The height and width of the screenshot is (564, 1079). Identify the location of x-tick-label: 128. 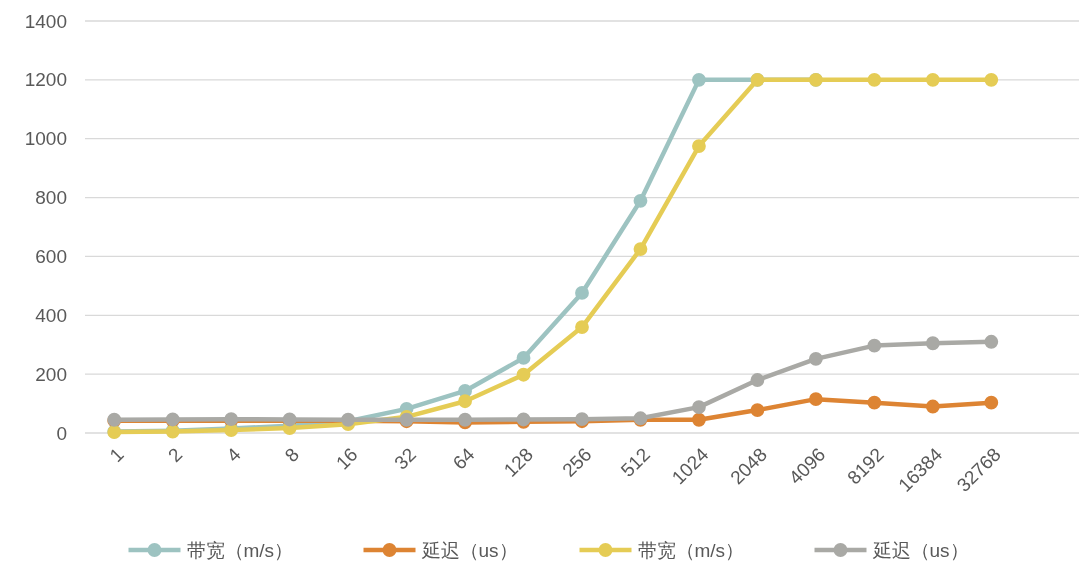
(518, 462).